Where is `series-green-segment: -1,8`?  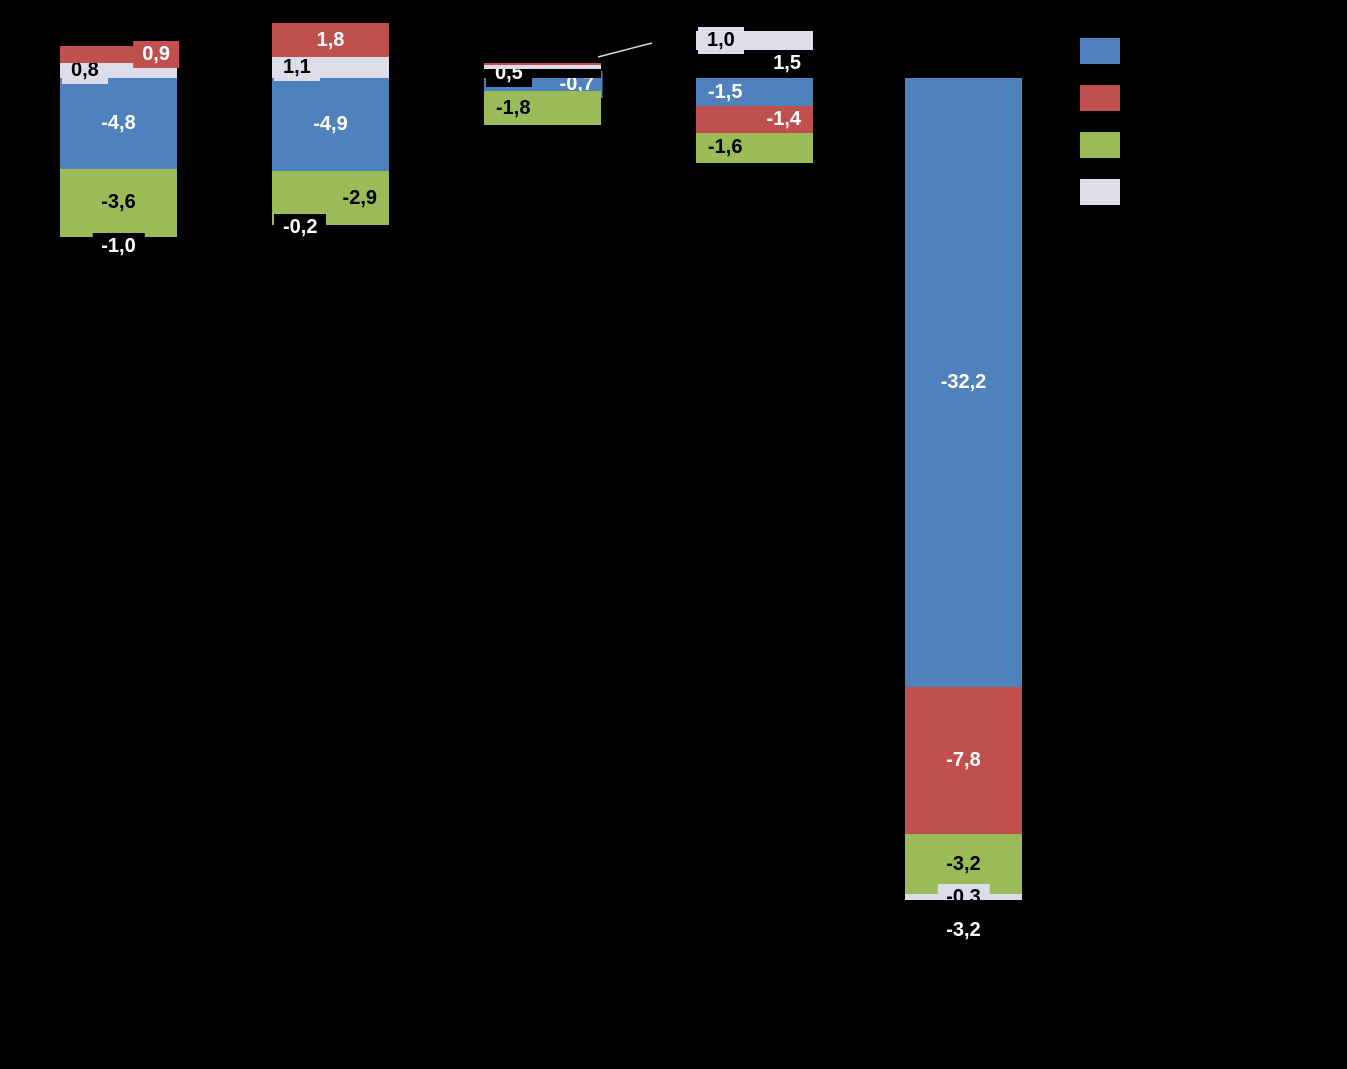 series-green-segment: -1,8 is located at coordinates (542, 108).